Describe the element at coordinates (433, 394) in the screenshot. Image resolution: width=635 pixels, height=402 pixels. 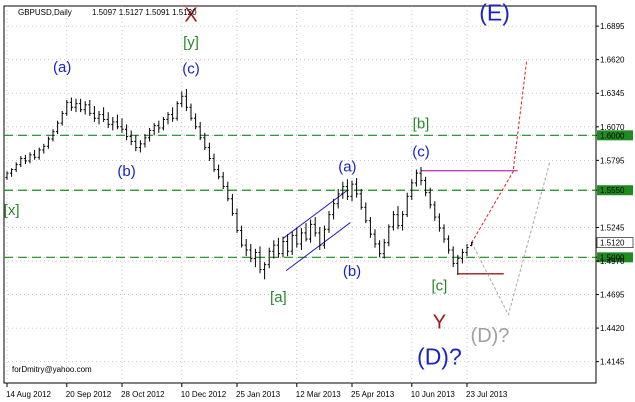
I see `x-tick-label: 10 Jun 2013` at that location.